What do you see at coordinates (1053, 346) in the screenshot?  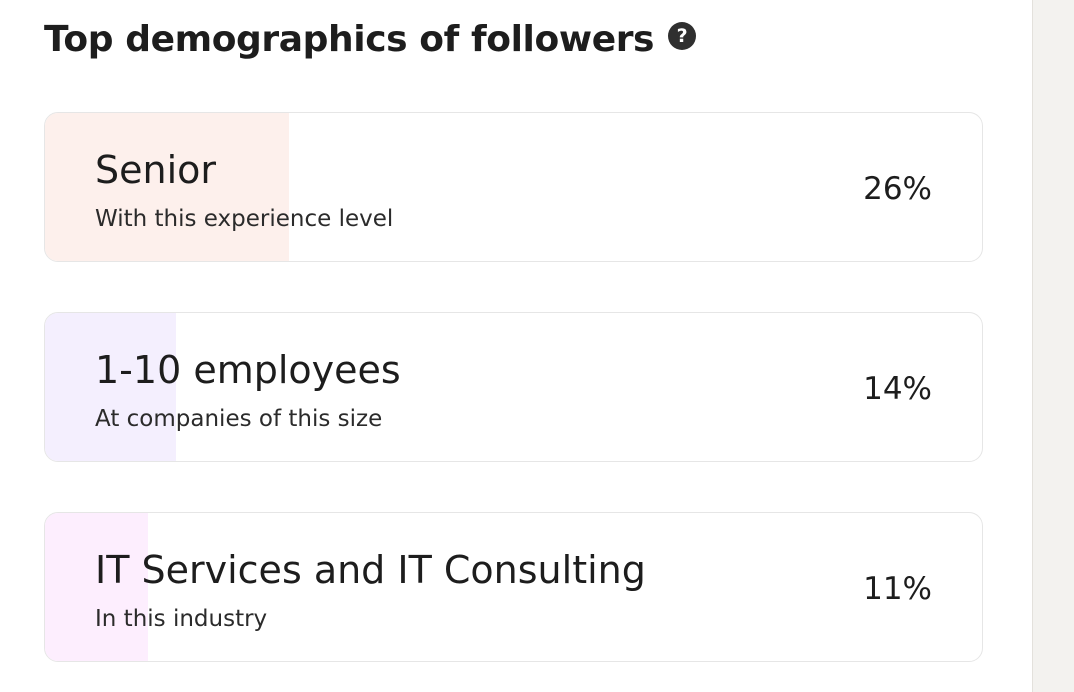 I see `right-gutter` at bounding box center [1053, 346].